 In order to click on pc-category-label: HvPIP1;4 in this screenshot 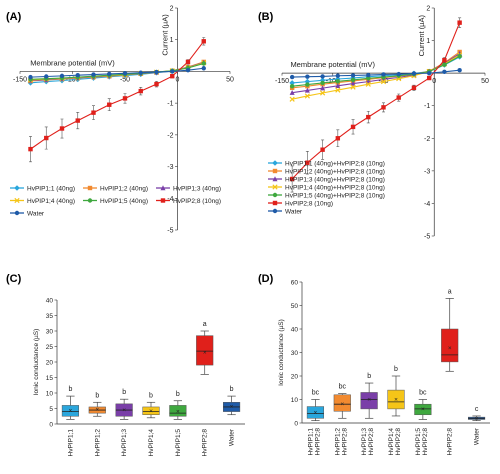, I will do `click(151, 443)`.